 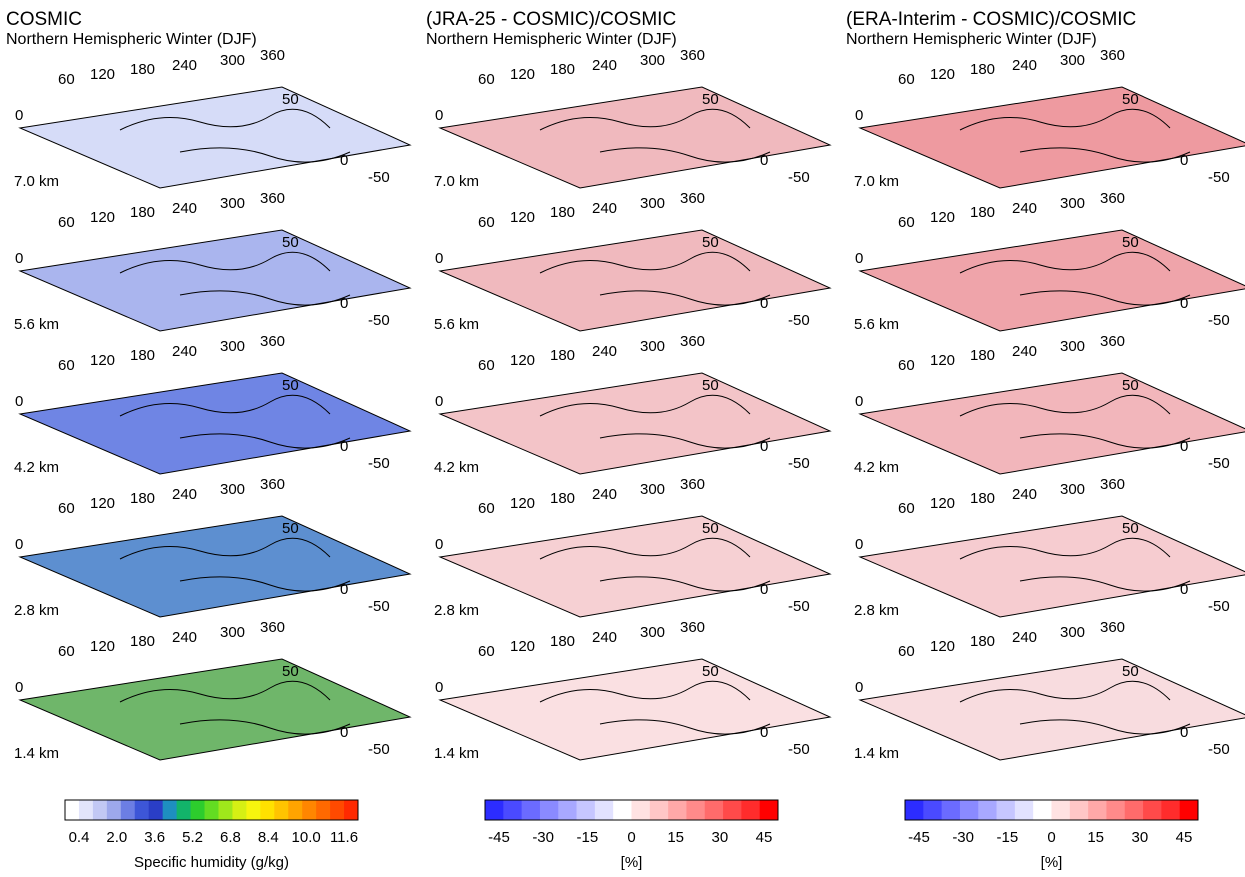 What do you see at coordinates (79, 837) in the screenshot?
I see `colorbar-tick-label: 0.4` at bounding box center [79, 837].